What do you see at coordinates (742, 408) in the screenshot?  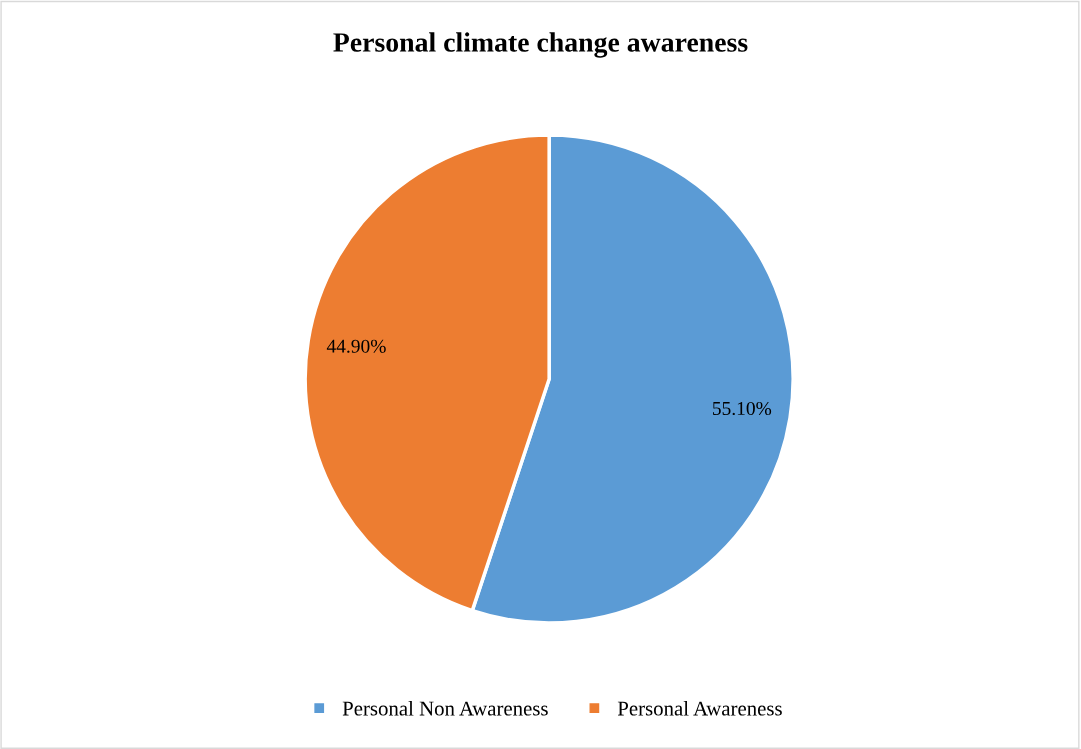 I see `data-label: 55.10%` at bounding box center [742, 408].